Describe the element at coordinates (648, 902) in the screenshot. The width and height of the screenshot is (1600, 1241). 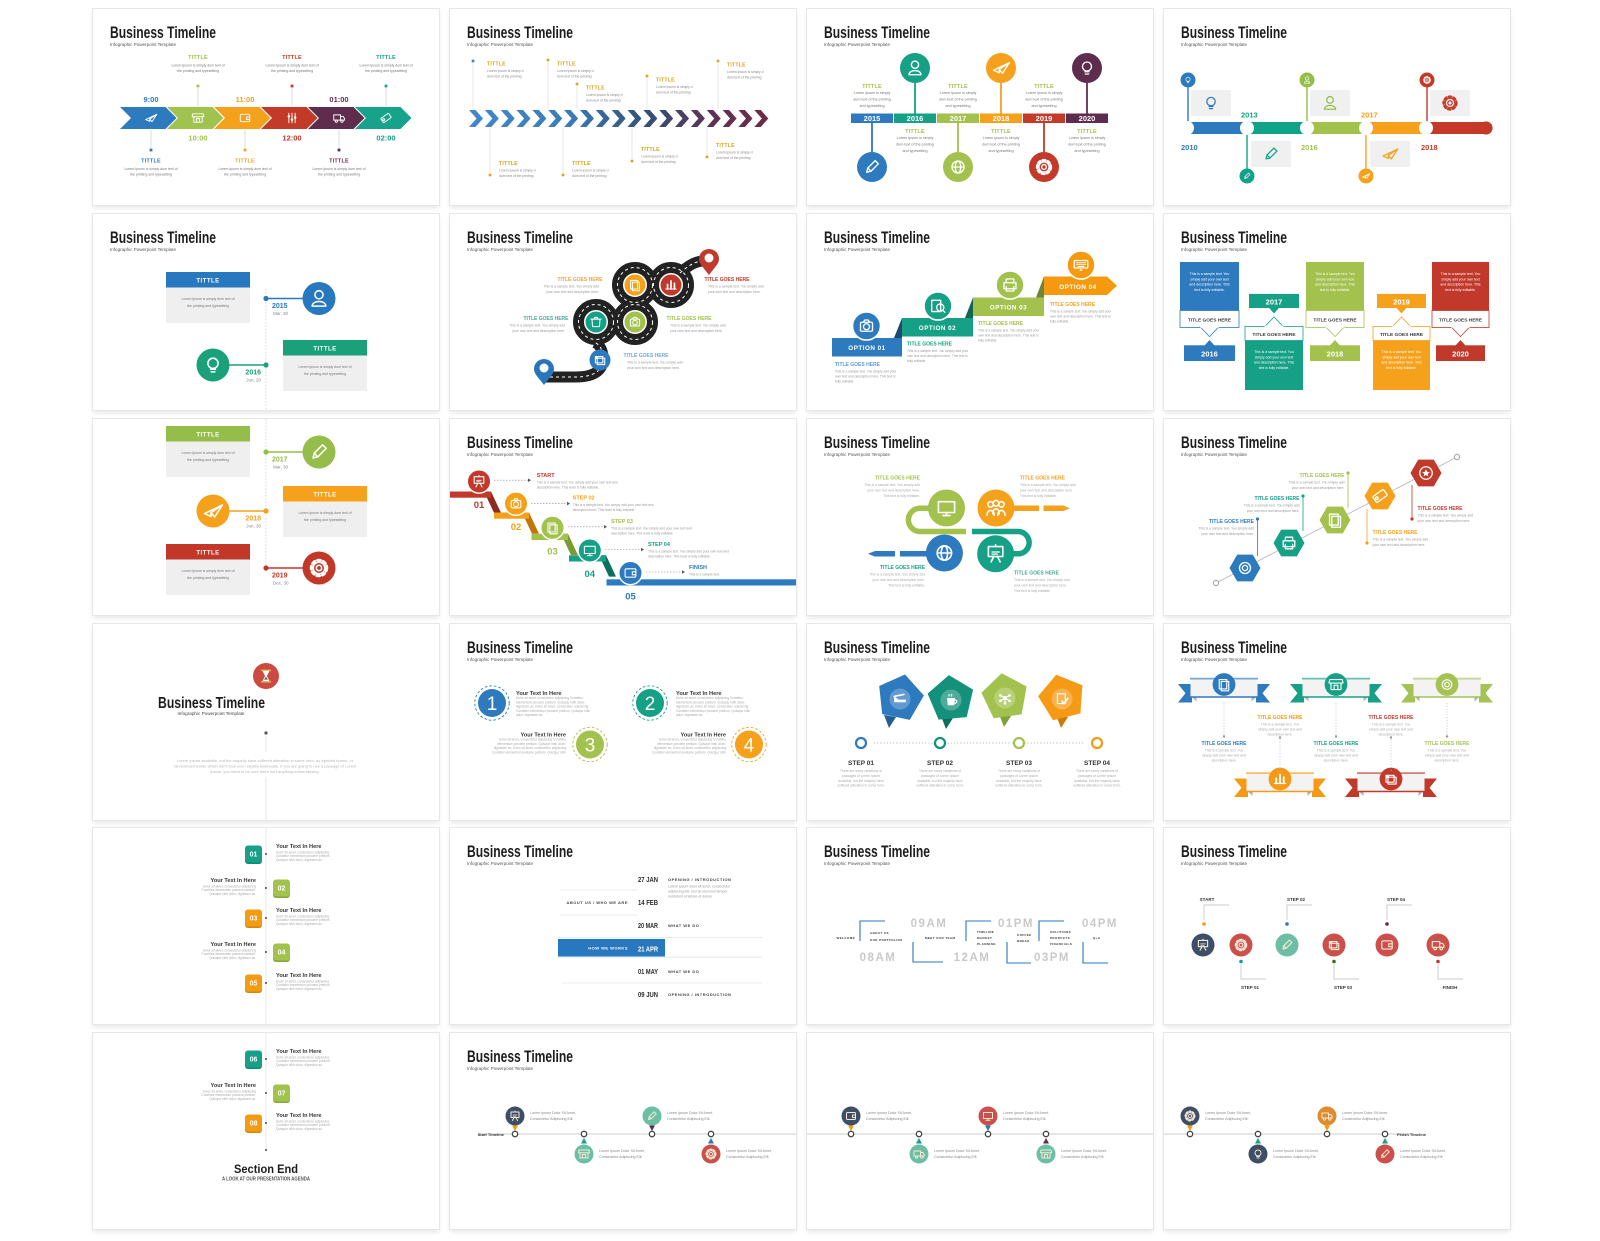
I see `svg-text: 14 FEB` at that location.